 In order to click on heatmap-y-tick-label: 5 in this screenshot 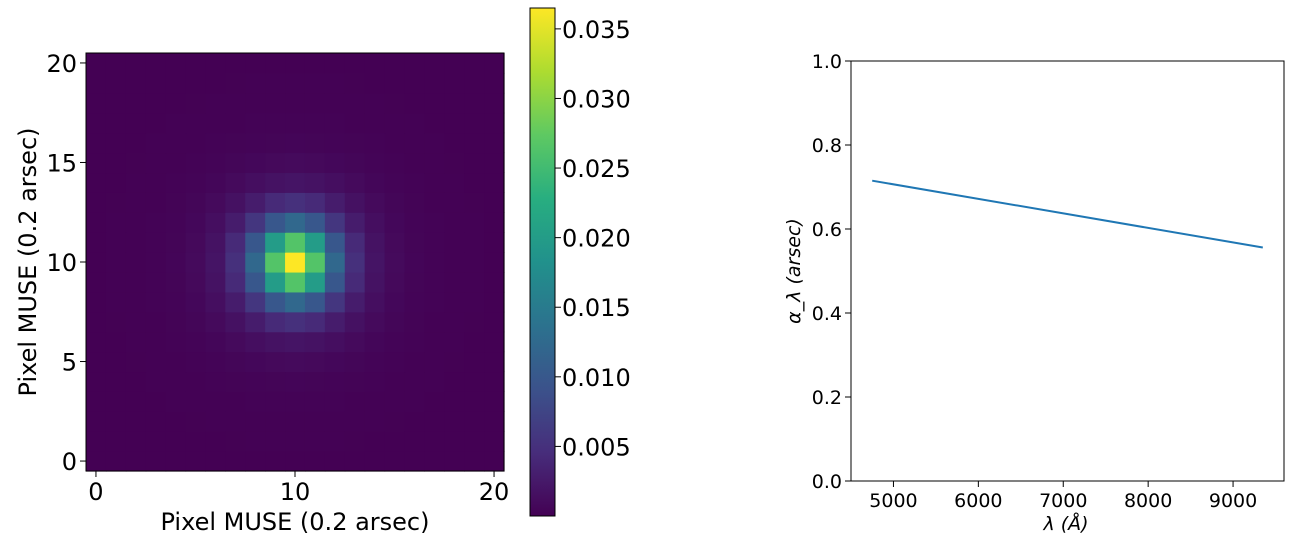, I will do `click(69, 363)`.